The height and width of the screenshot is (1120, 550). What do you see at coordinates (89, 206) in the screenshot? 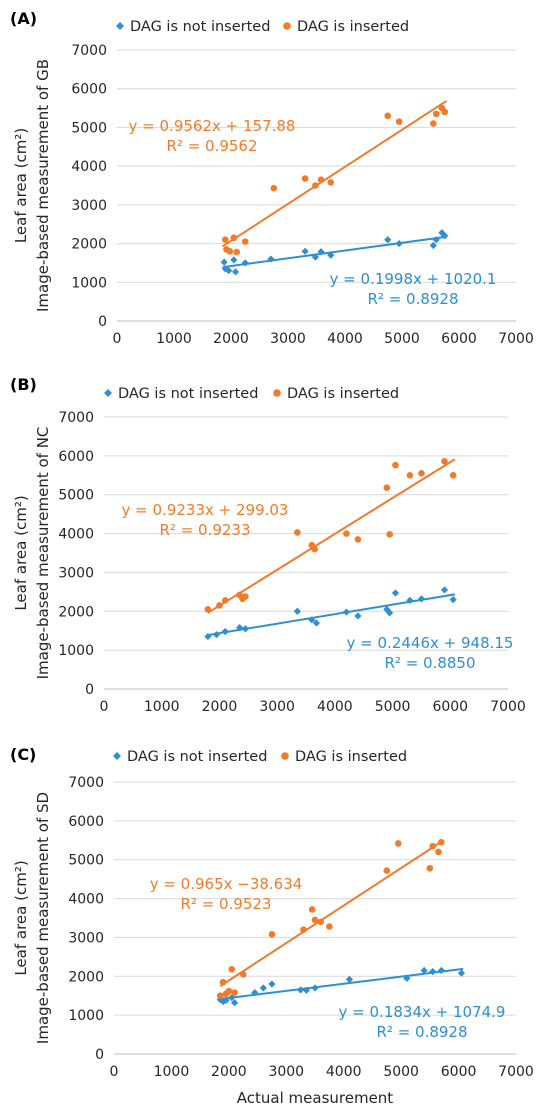
I see `y-tick-label: 3000` at bounding box center [89, 206].